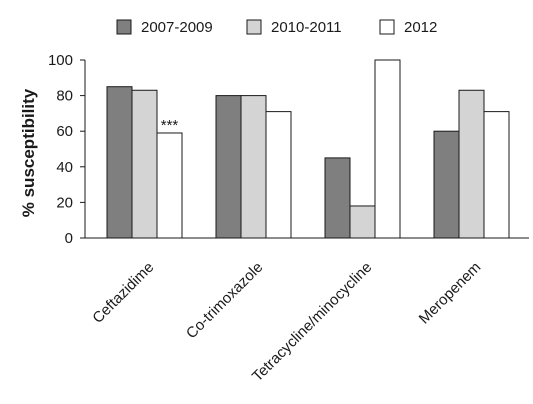  Describe the element at coordinates (387, 149) in the screenshot. I see `bar-tetracycline-minocycline-2012` at that location.